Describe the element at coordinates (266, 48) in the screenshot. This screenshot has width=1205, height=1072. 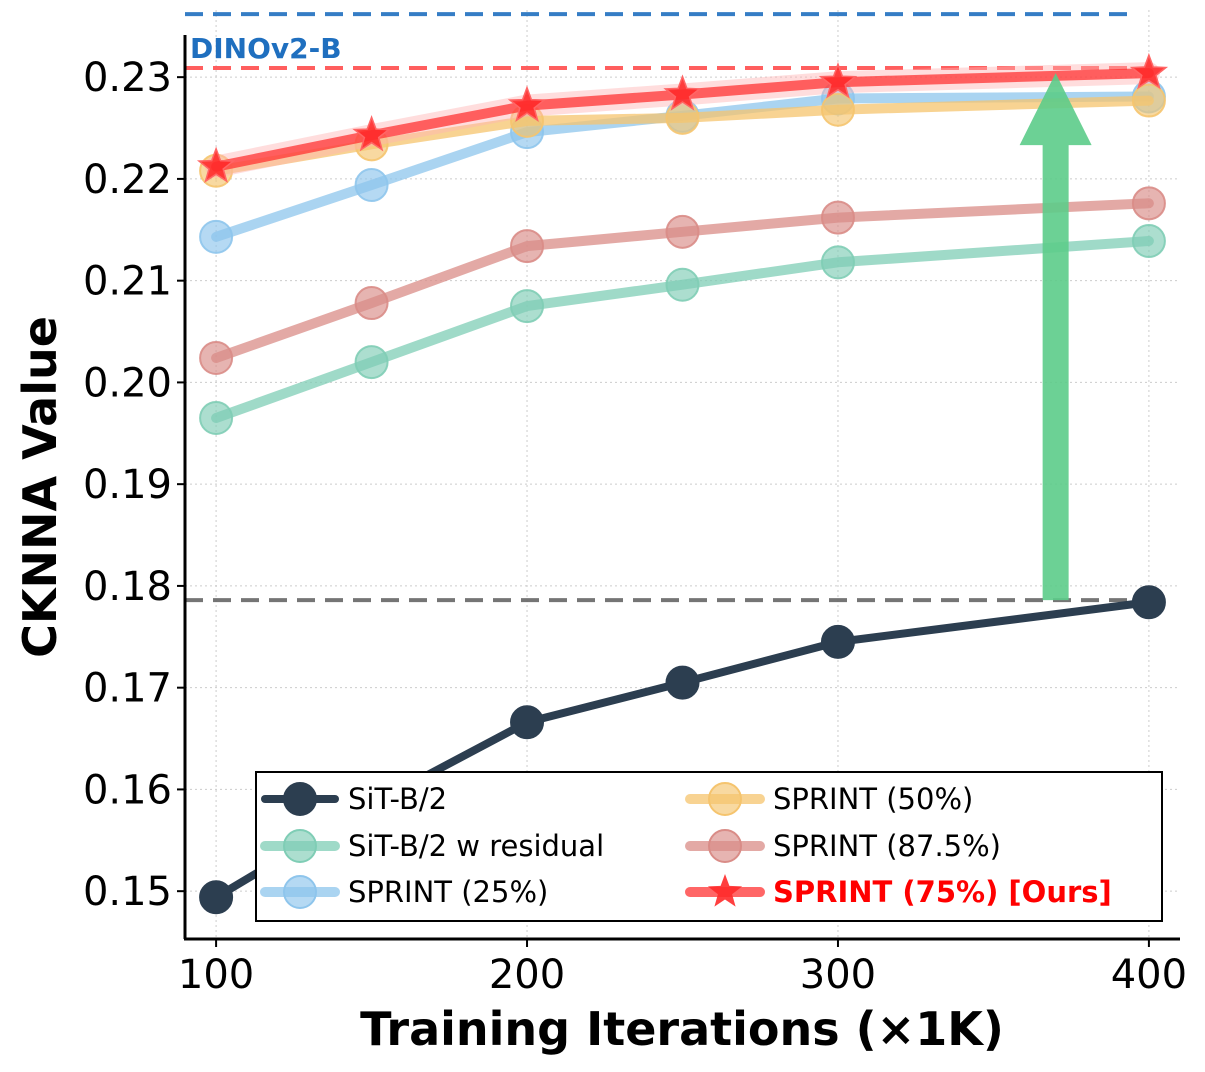
I see `dinov2-label: DINOv2-B` at that location.